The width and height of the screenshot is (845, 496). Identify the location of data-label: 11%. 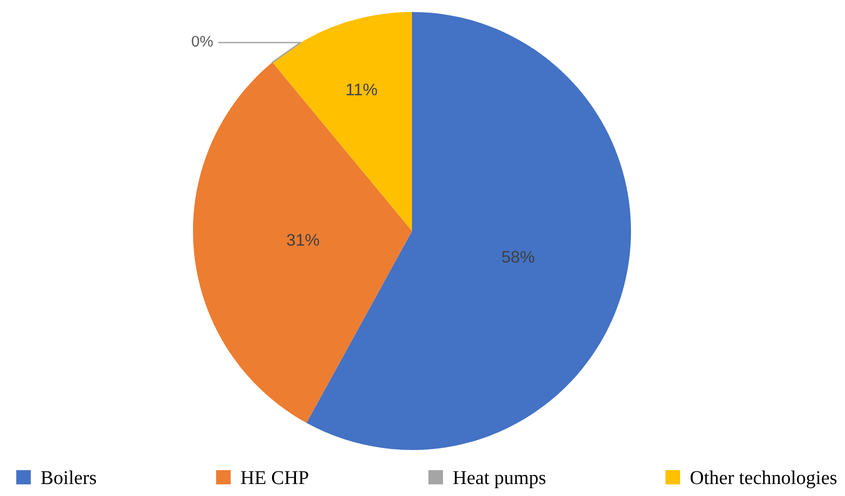
(362, 90).